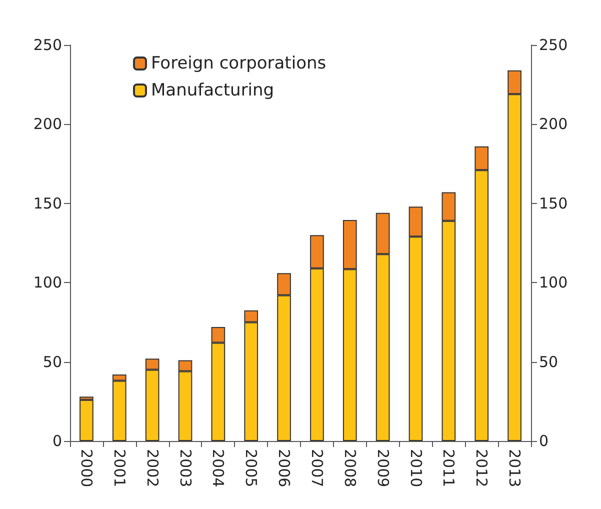 The height and width of the screenshot is (509, 601). What do you see at coordinates (212, 90) in the screenshot?
I see `legend-label: Manufacturing` at bounding box center [212, 90].